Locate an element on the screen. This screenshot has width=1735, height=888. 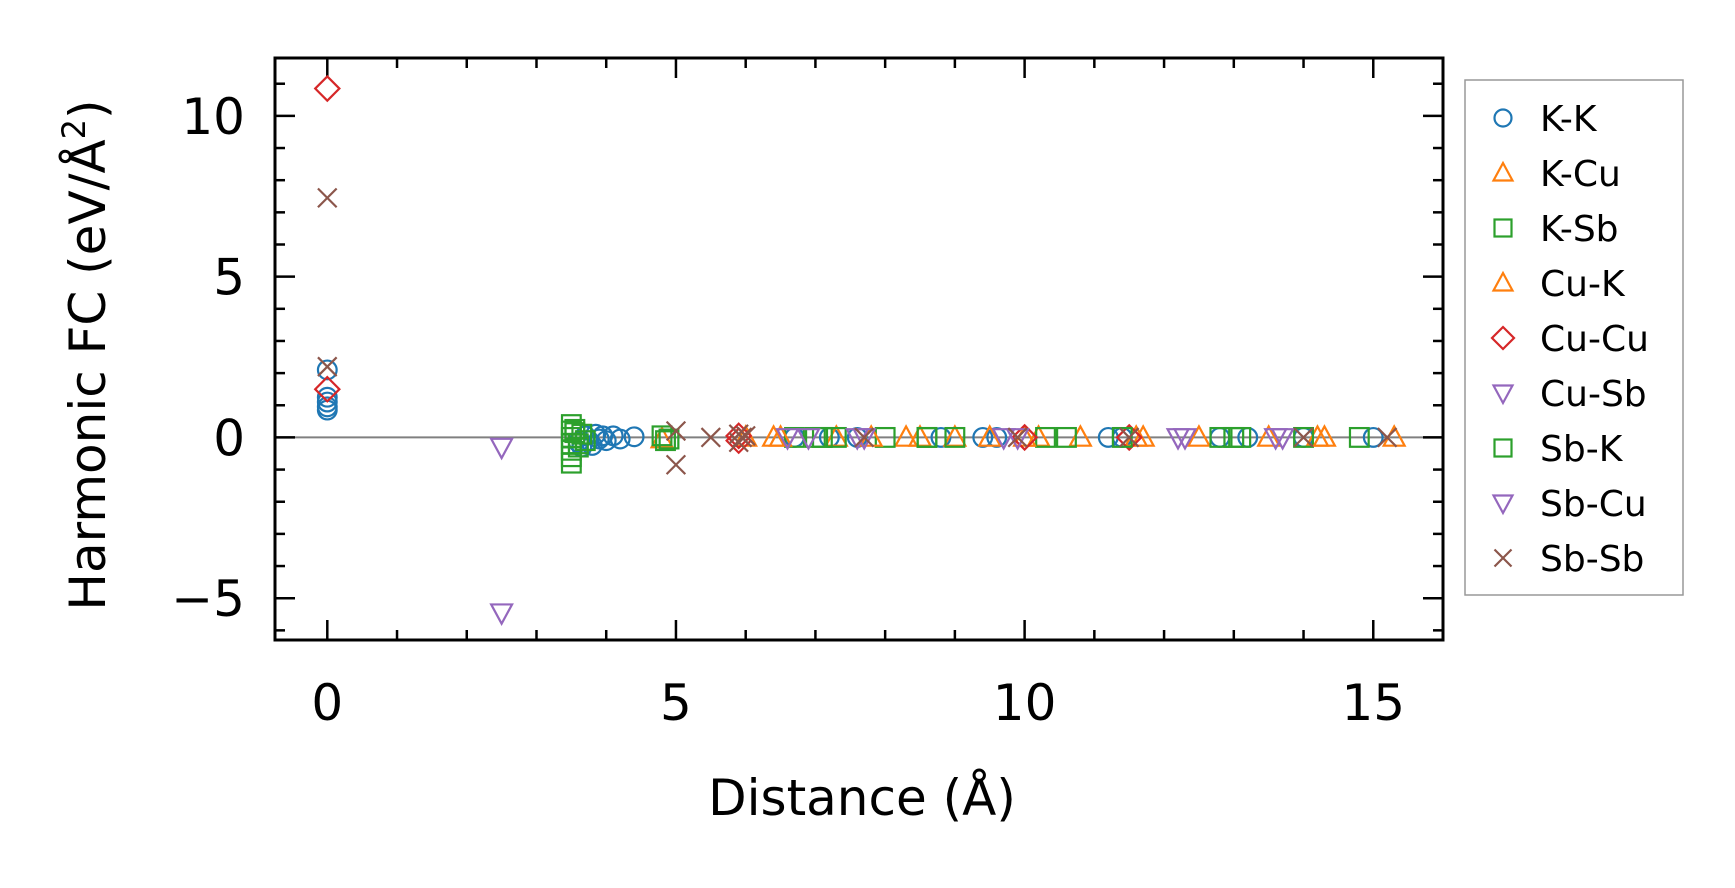
legend-label: Sb-Cu is located at coordinates (1593, 504).